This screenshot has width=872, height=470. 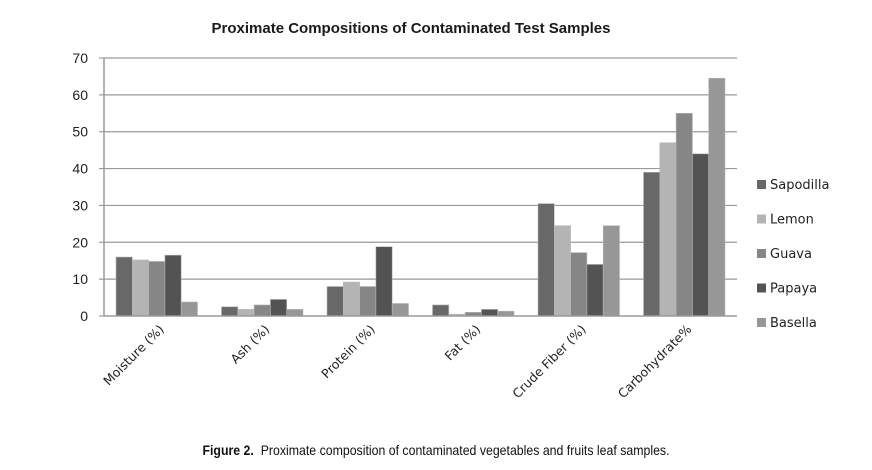 I want to click on y-tick-label: 70, so click(x=80, y=58).